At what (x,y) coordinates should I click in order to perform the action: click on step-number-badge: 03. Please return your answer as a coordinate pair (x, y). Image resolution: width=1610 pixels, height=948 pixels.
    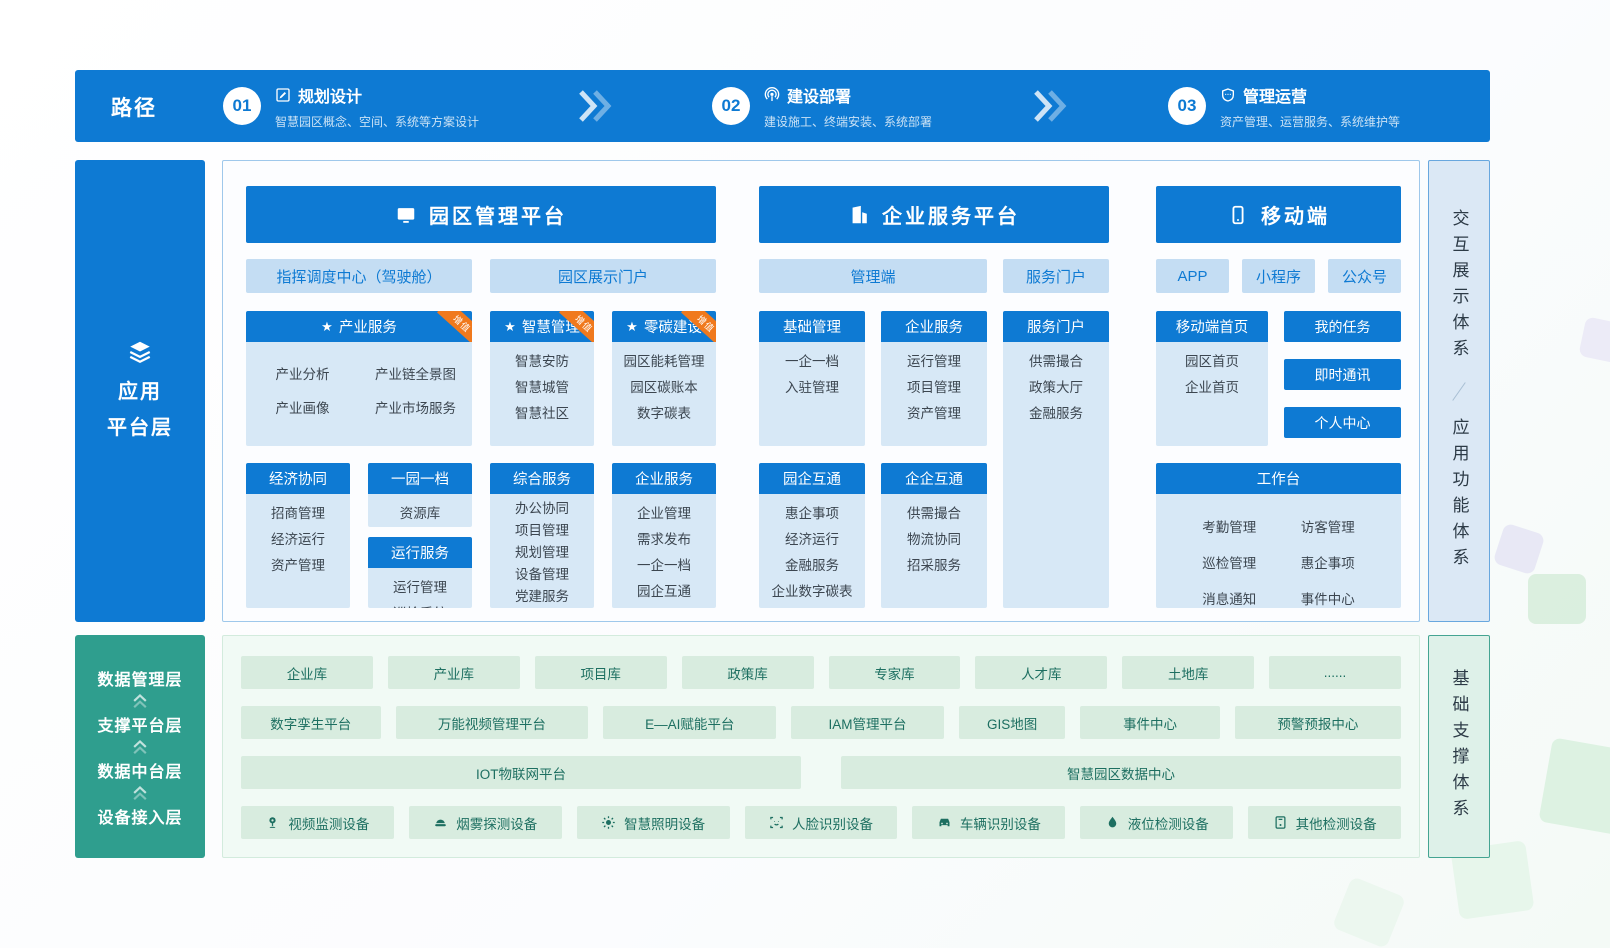
    Looking at the image, I should click on (1187, 106).